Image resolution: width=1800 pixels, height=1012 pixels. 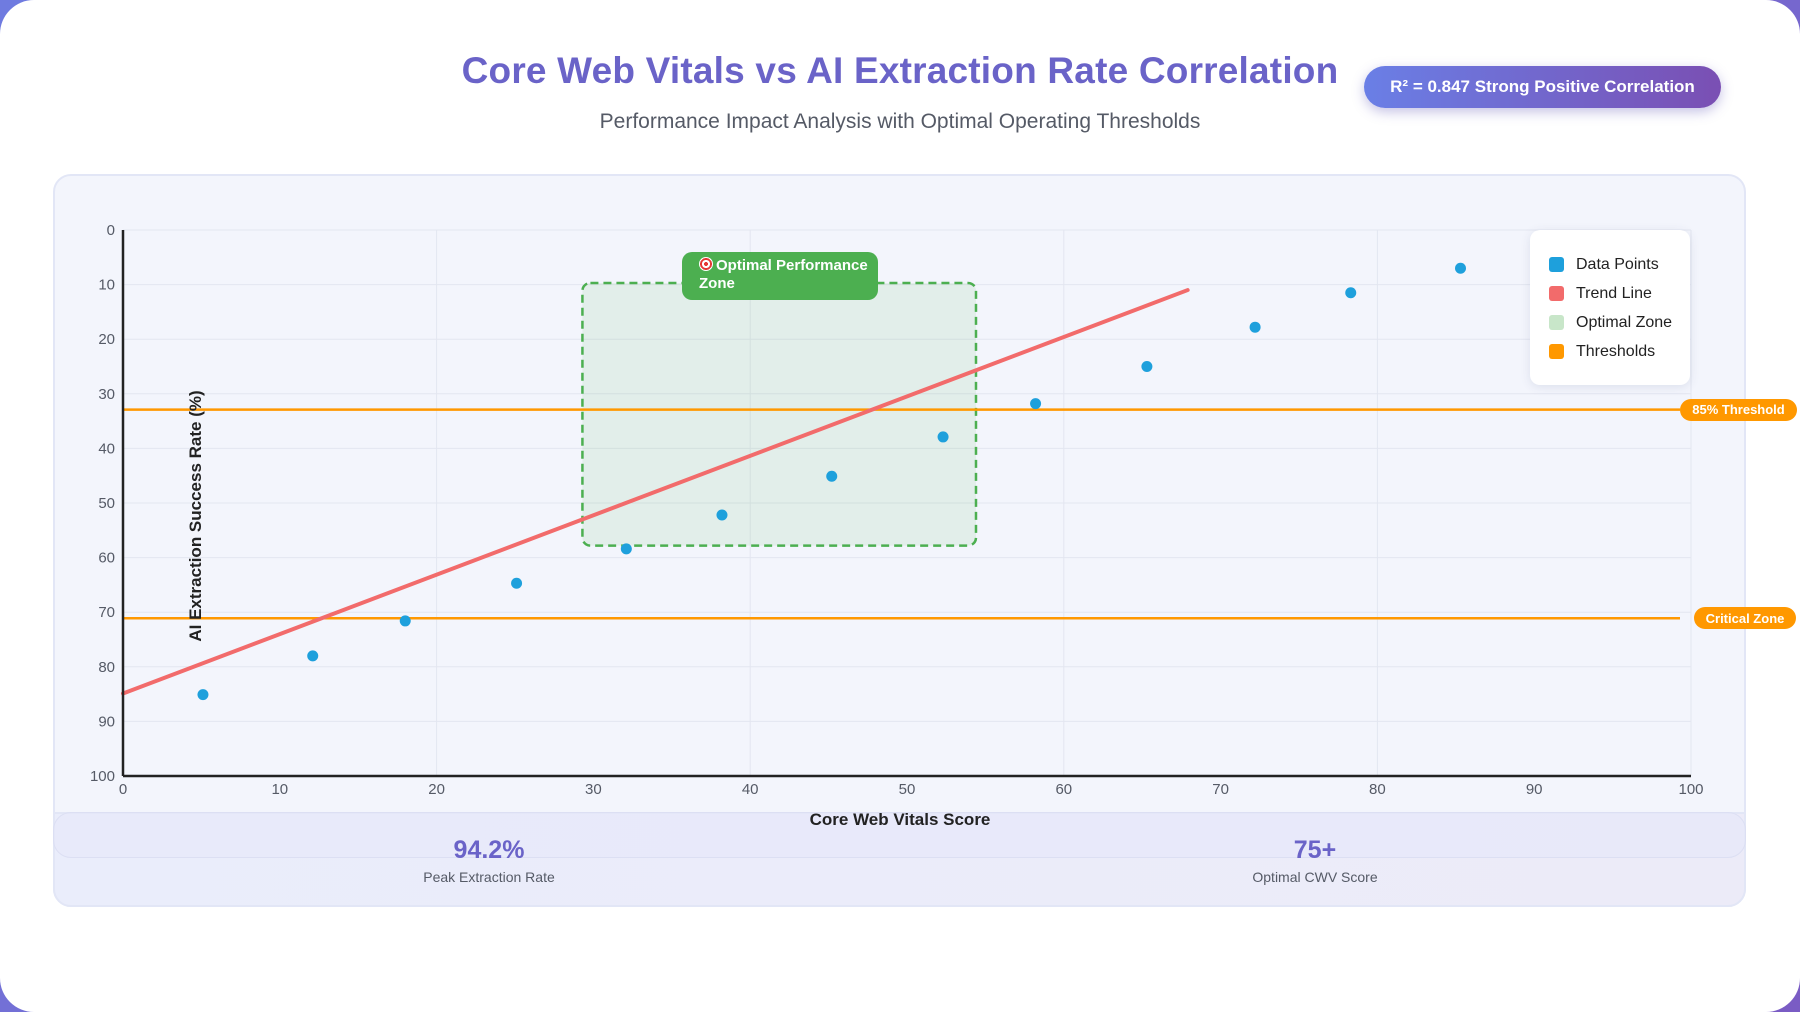 I want to click on x-tick-label: 0, so click(x=123, y=789).